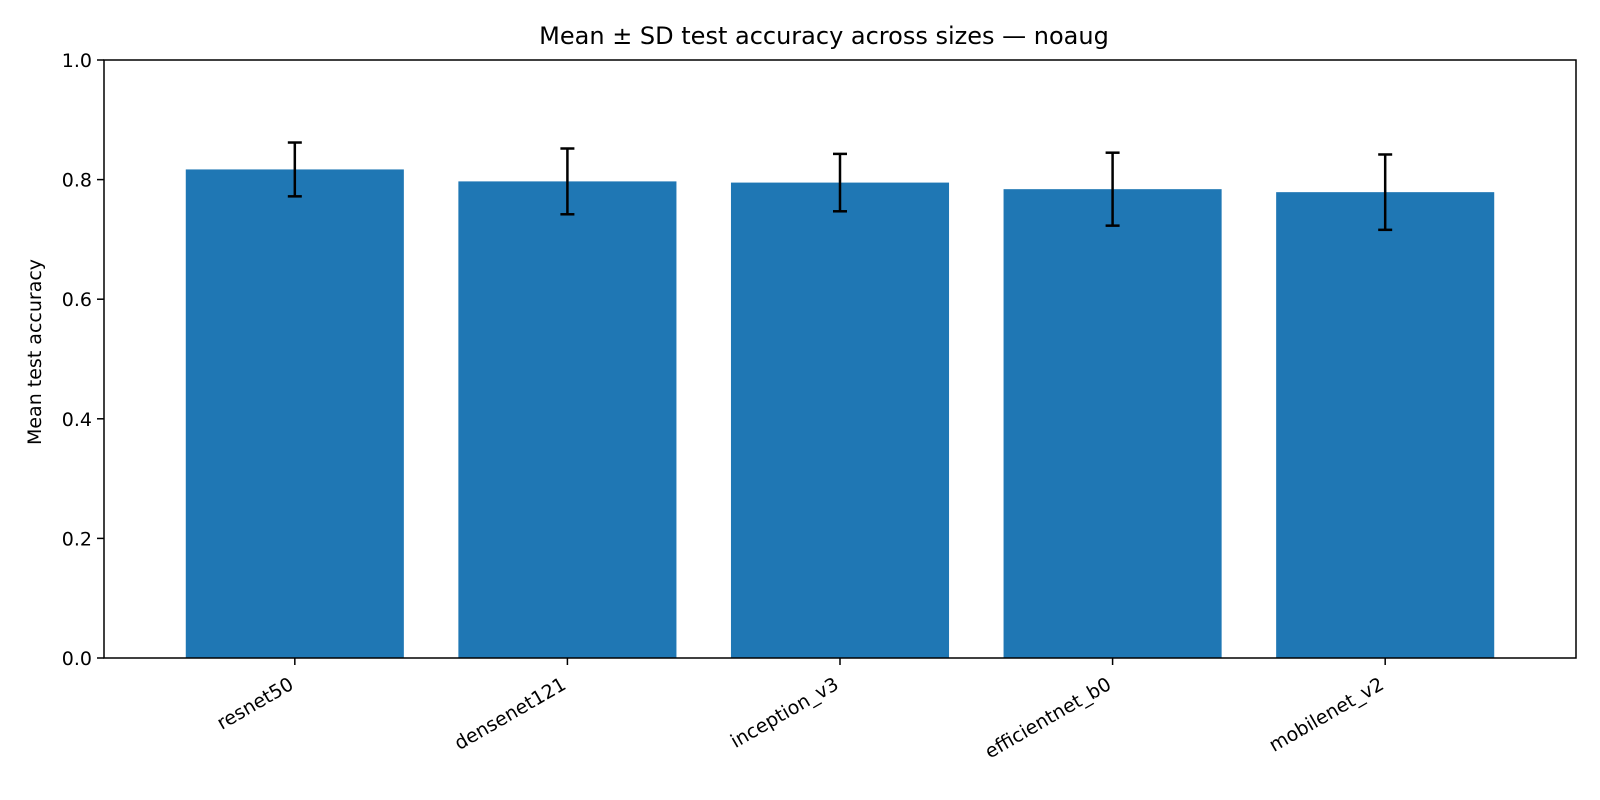  I want to click on y-tick-label: 0.2, so click(77, 539).